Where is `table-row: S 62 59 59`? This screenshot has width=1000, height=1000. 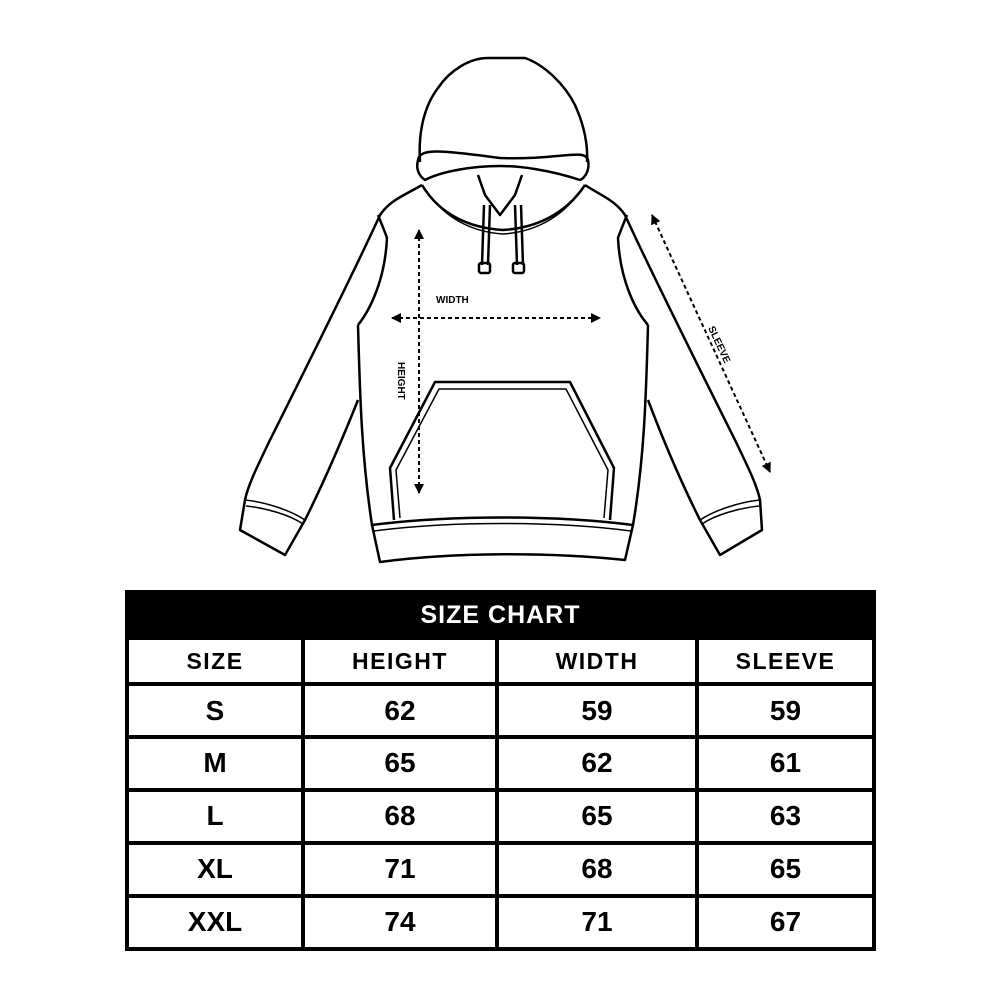
table-row: S 62 59 59 is located at coordinates (500, 710).